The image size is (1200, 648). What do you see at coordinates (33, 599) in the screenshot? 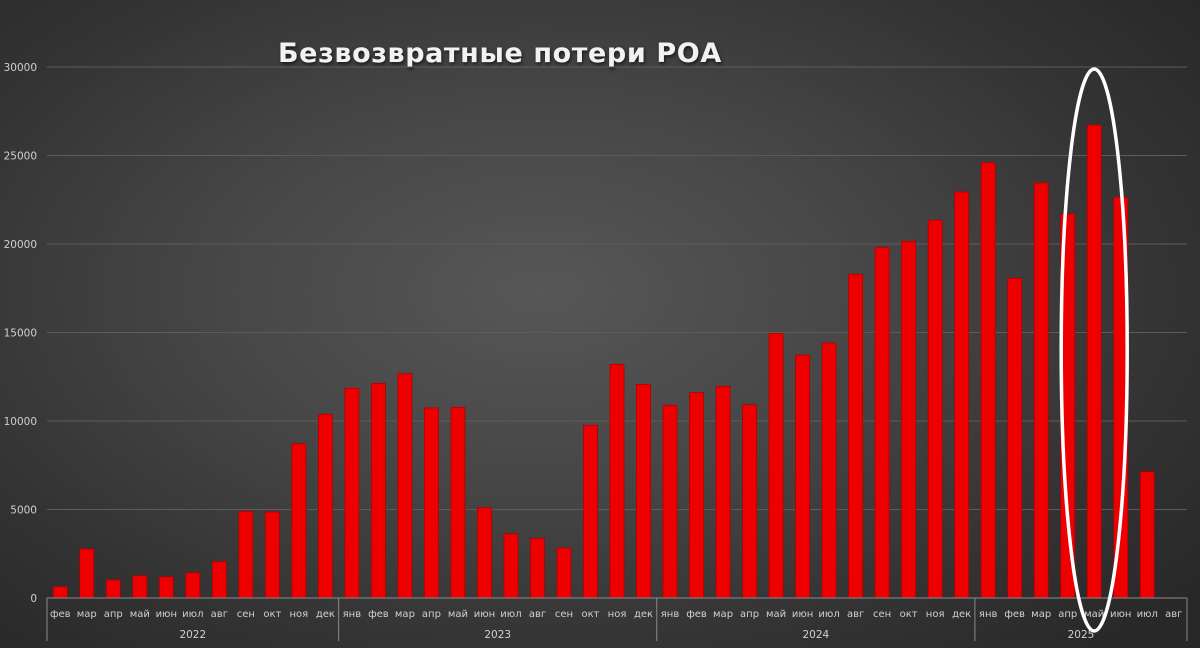
I see `y-tick-label: 0` at bounding box center [33, 599].